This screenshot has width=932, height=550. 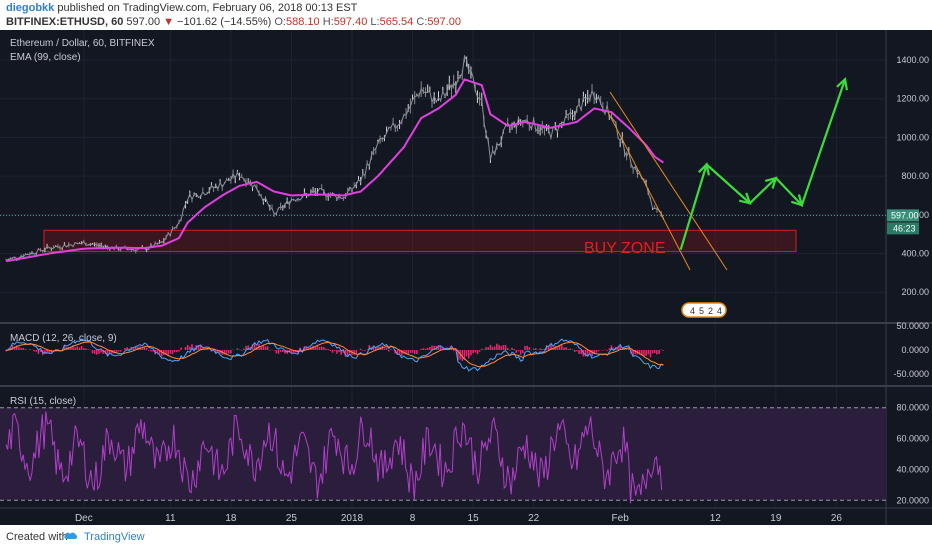 What do you see at coordinates (621, 518) in the screenshot?
I see `x-tick-8: Feb` at bounding box center [621, 518].